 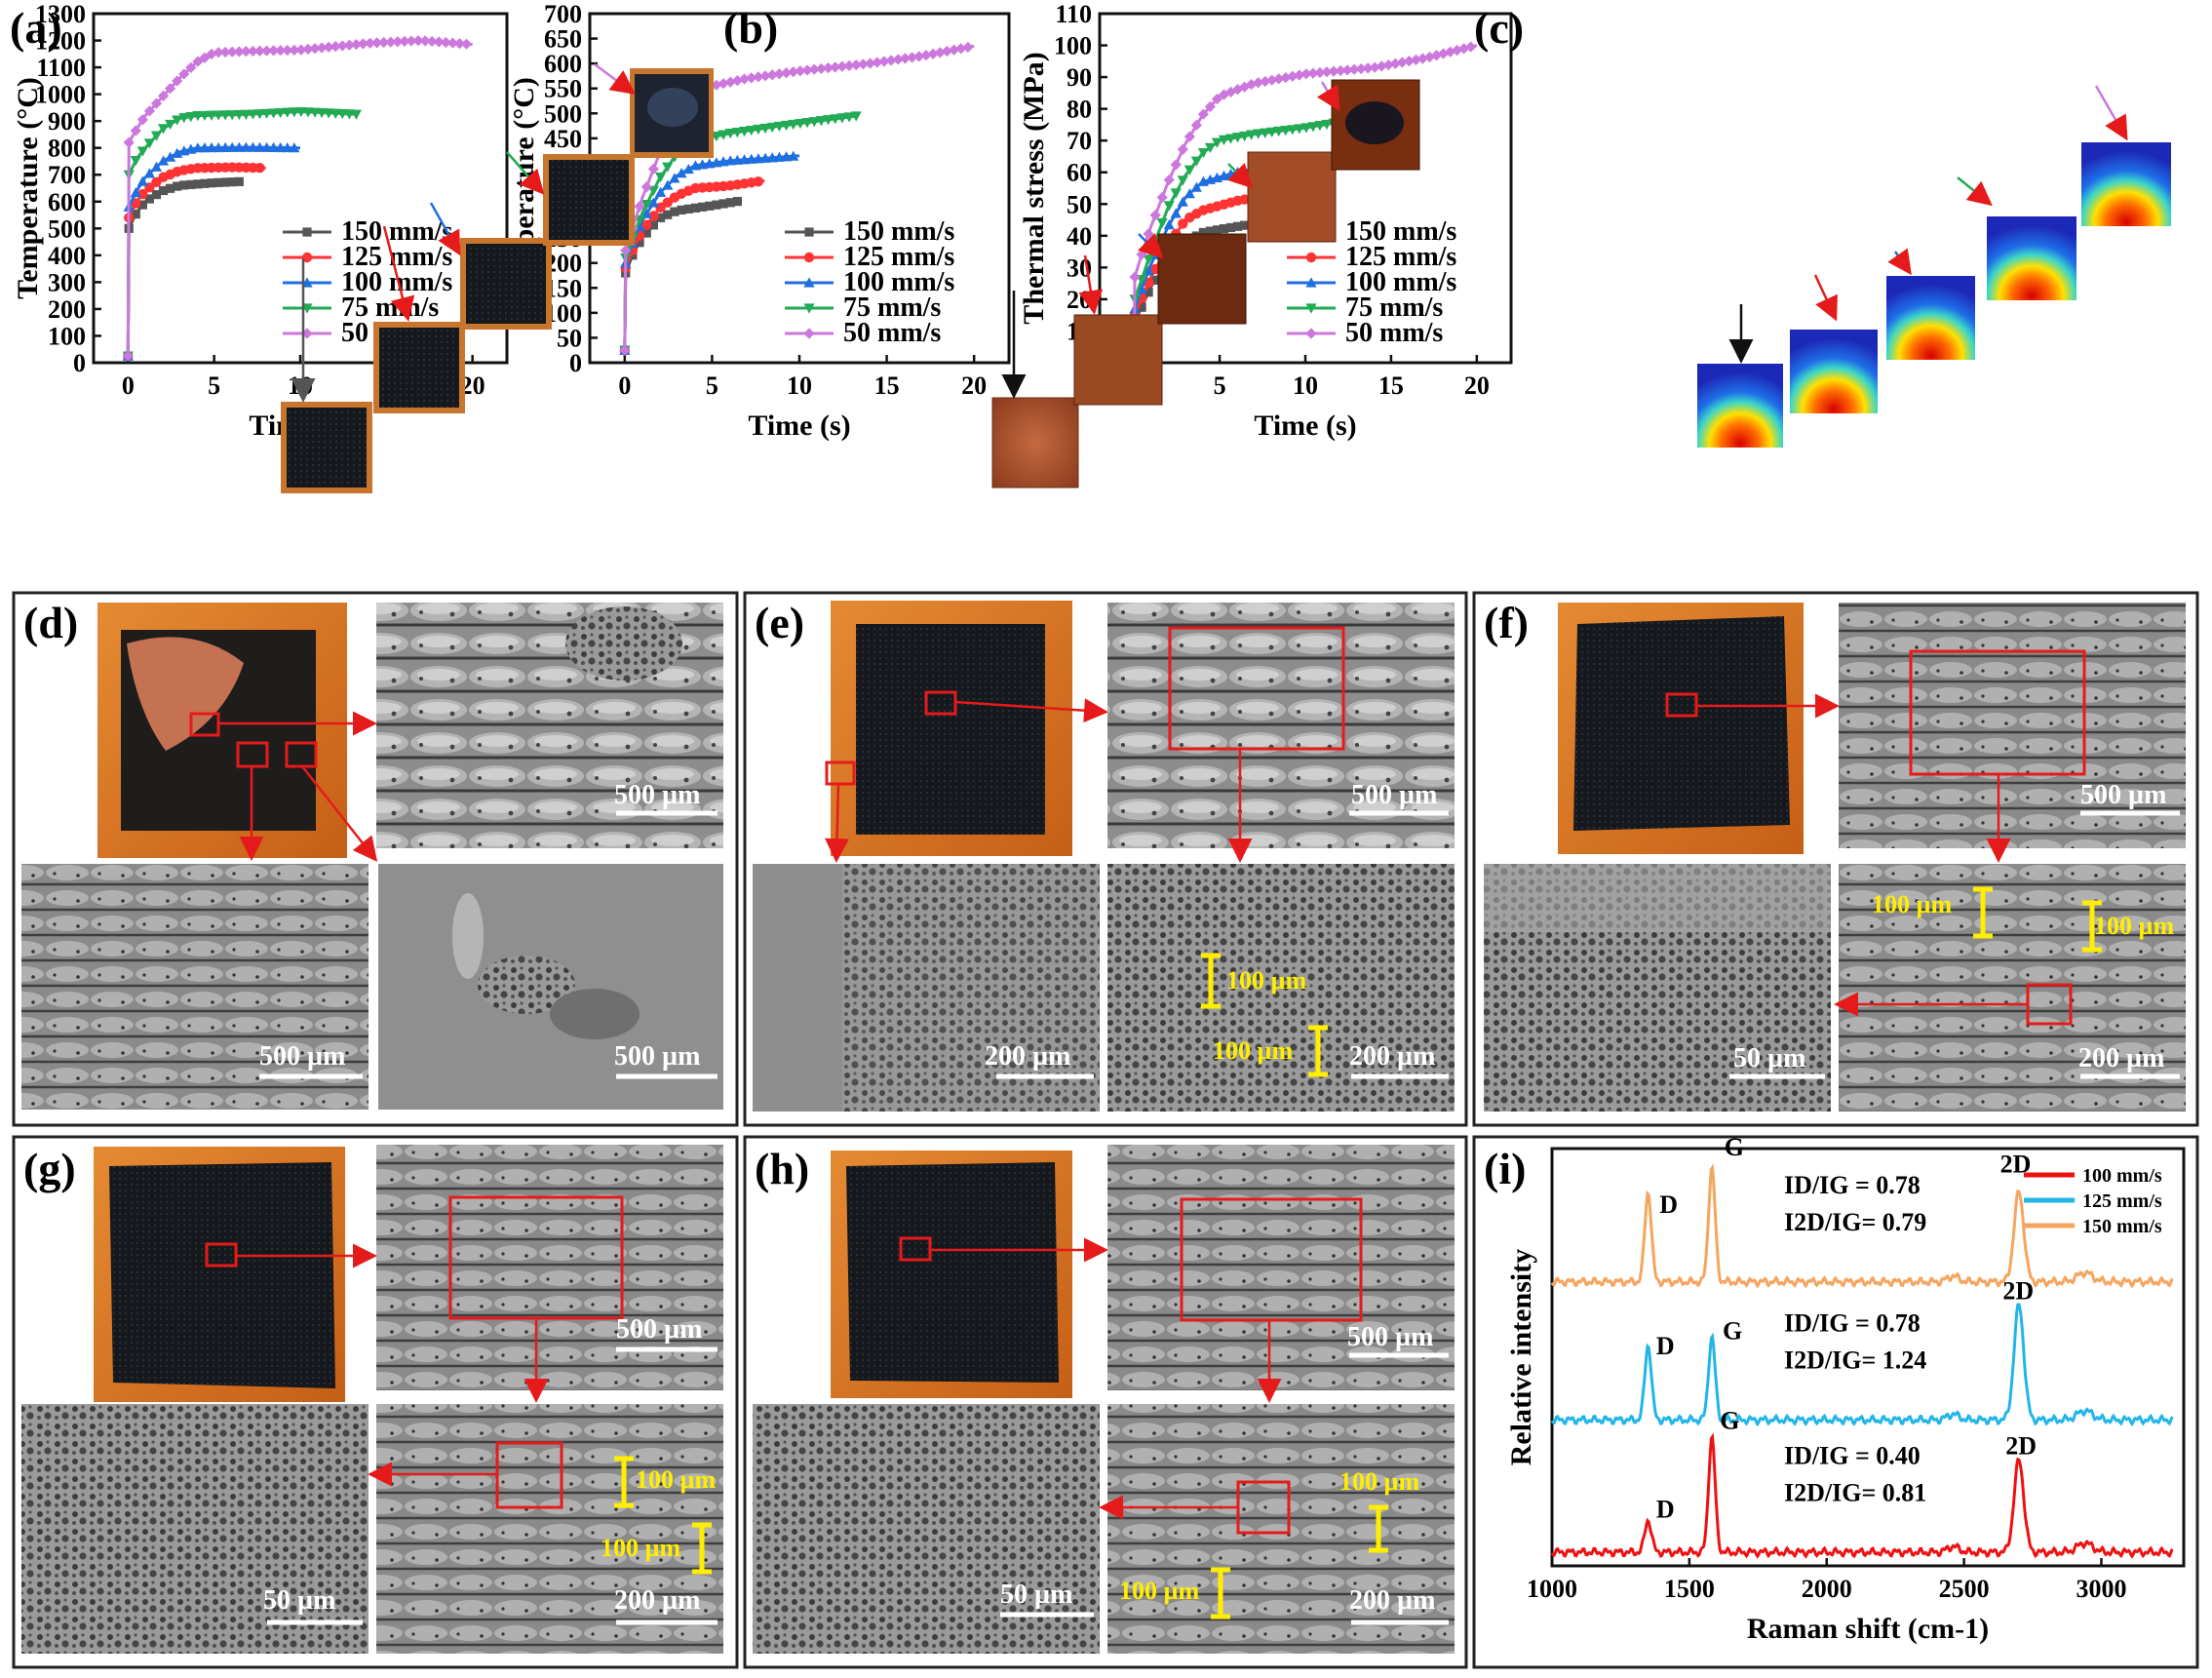 I want to click on x-tick-label: 0, so click(x=128, y=385).